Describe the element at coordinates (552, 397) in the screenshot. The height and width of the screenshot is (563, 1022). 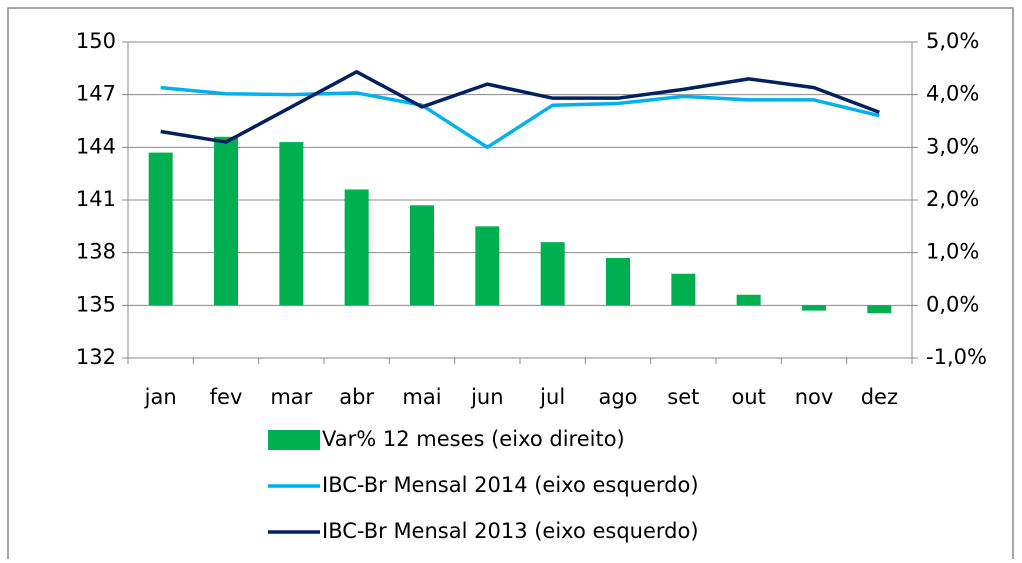
I see `x-tick-label: jul` at that location.